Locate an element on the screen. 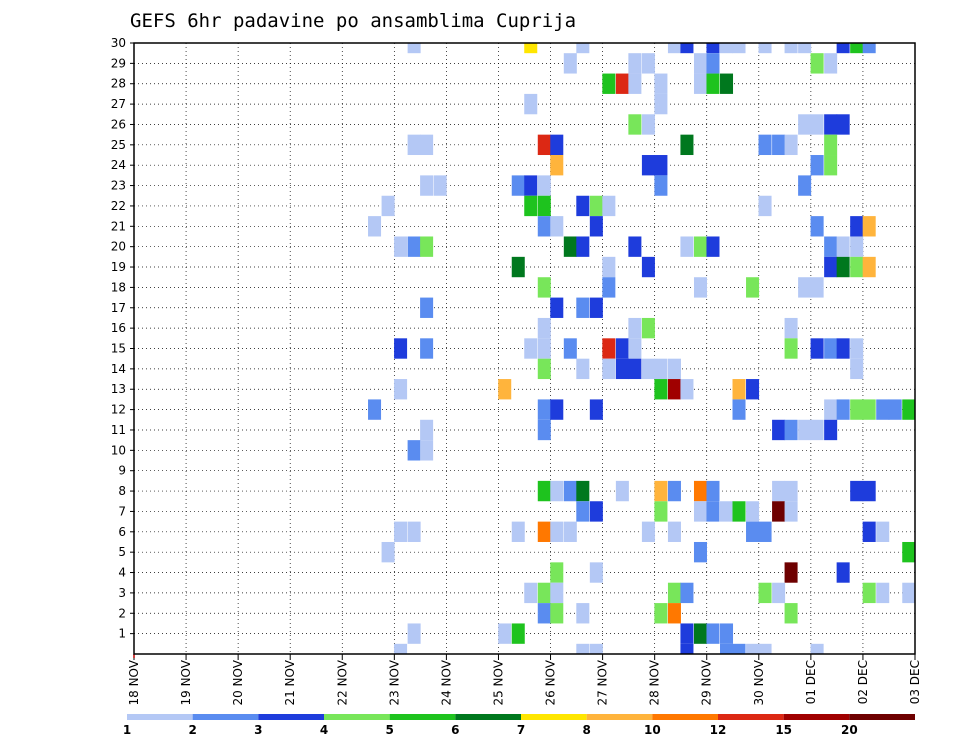  x-tick-label: 27 NOV is located at coordinates (603, 682).